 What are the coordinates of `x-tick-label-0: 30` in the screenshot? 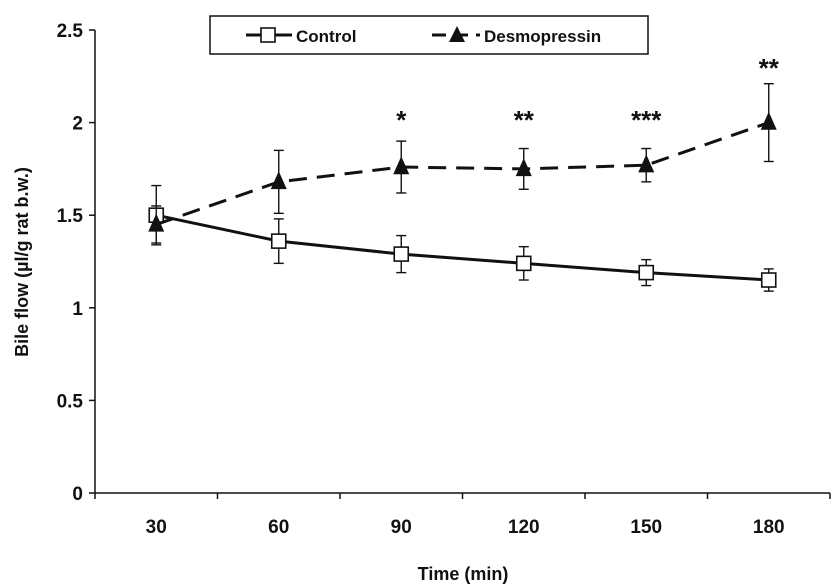 It's located at (156, 527).